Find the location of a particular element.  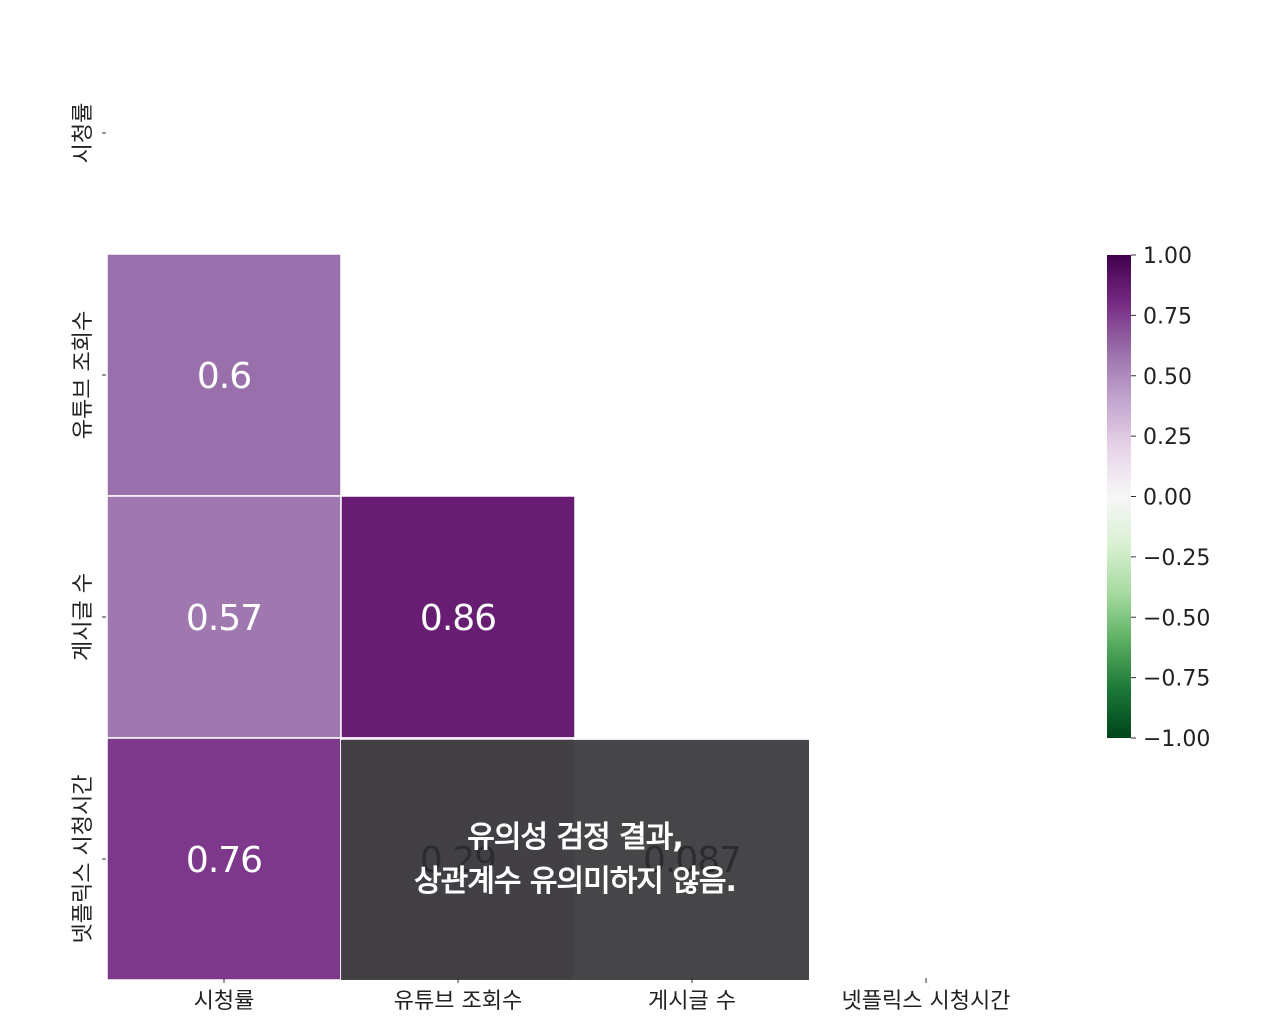

cell-value-label: 0.57 is located at coordinates (224, 618).